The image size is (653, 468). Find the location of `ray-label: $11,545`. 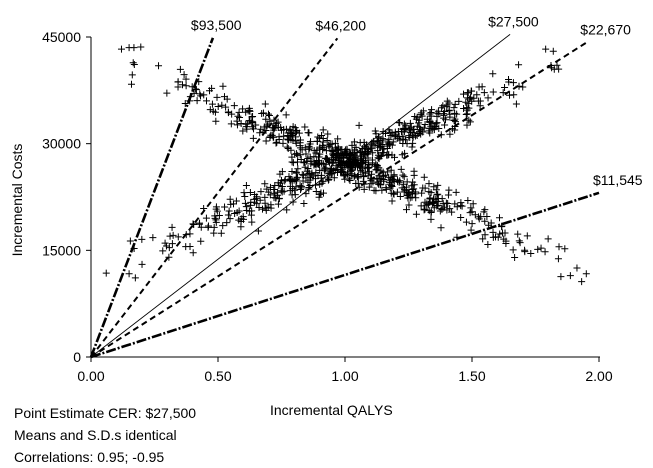

ray-label: $11,545 is located at coordinates (618, 180).